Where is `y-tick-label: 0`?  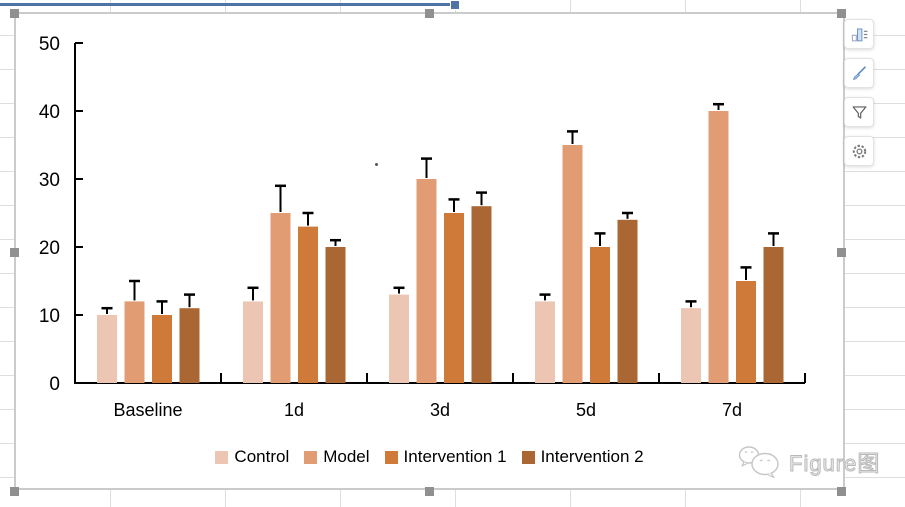 y-tick-label: 0 is located at coordinates (54, 384).